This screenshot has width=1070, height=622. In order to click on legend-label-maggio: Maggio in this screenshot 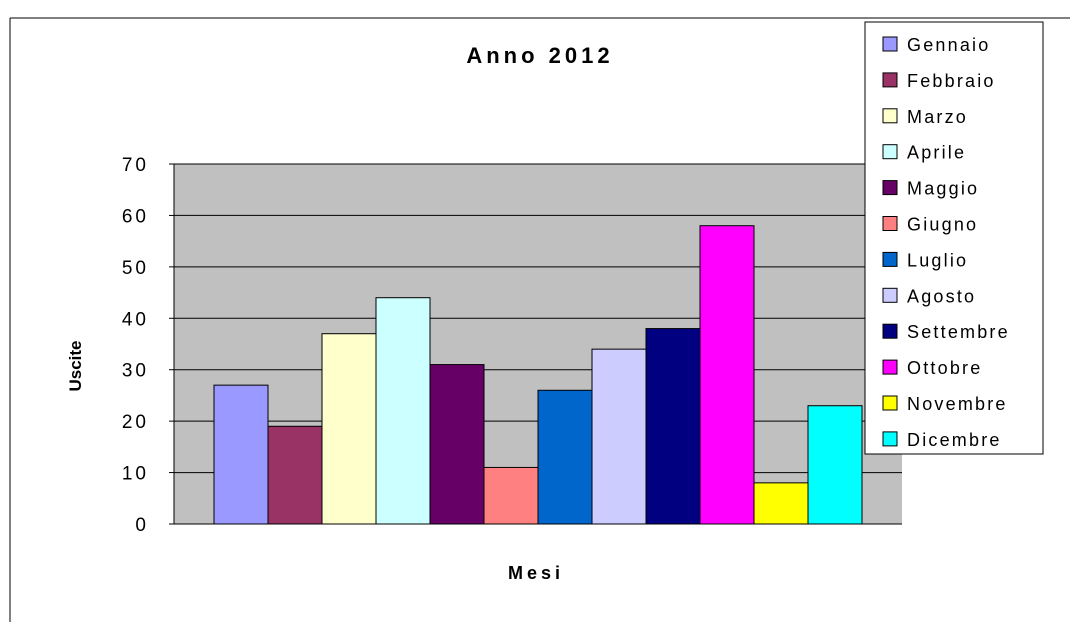, I will do `click(943, 189)`.